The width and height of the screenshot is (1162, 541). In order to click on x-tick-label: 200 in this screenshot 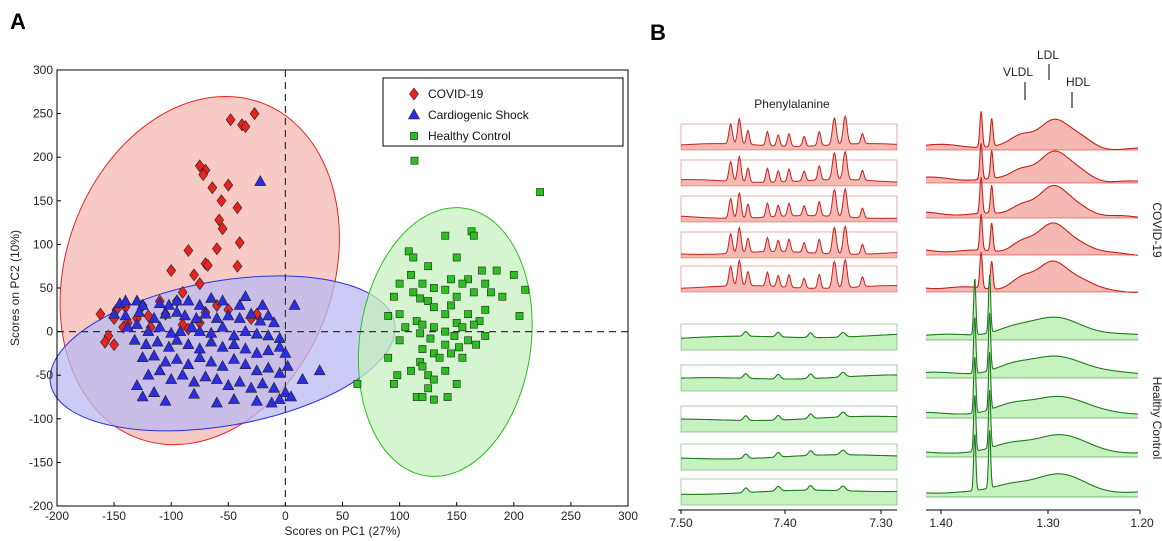, I will do `click(514, 516)`.